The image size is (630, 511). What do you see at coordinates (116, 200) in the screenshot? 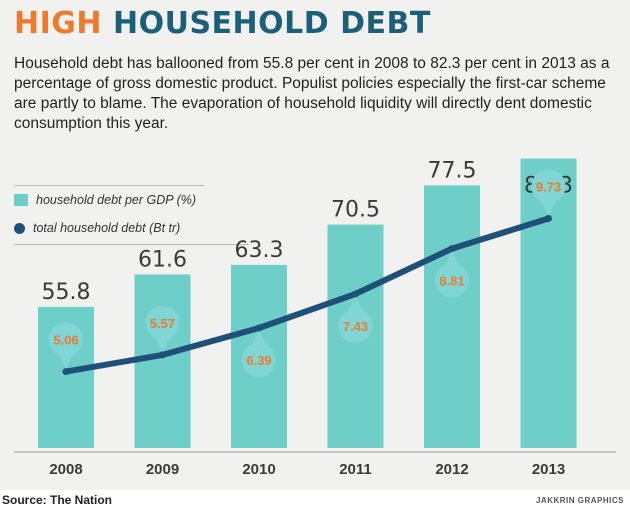
I see `legend-bar-label: household debt per GDP (%)` at bounding box center [116, 200].